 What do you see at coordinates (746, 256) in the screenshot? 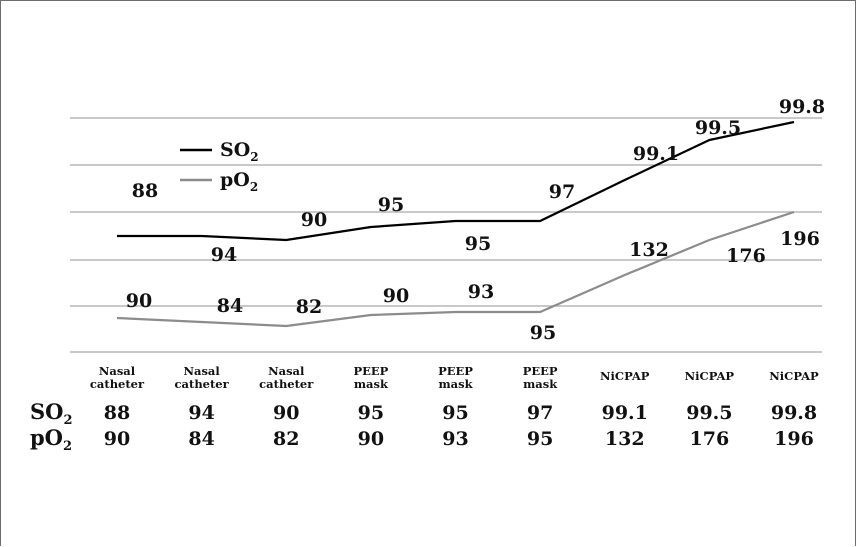
I see `po2-data-label: 176` at bounding box center [746, 256].